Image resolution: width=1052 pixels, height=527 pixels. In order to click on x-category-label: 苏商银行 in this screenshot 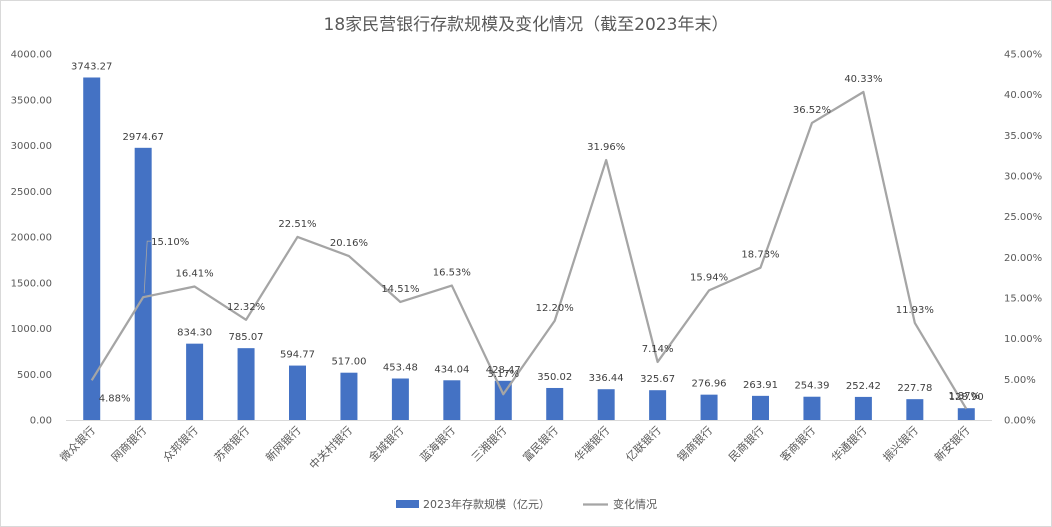, I will do `click(231, 443)`.